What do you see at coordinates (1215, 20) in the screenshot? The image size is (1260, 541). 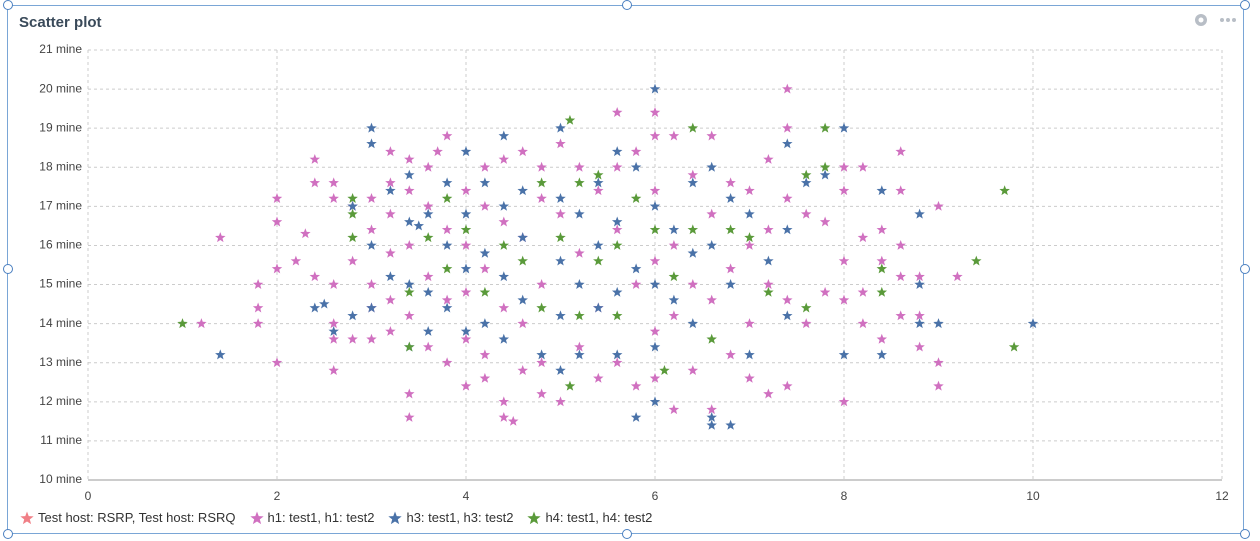 I see `widget-actions` at bounding box center [1215, 20].